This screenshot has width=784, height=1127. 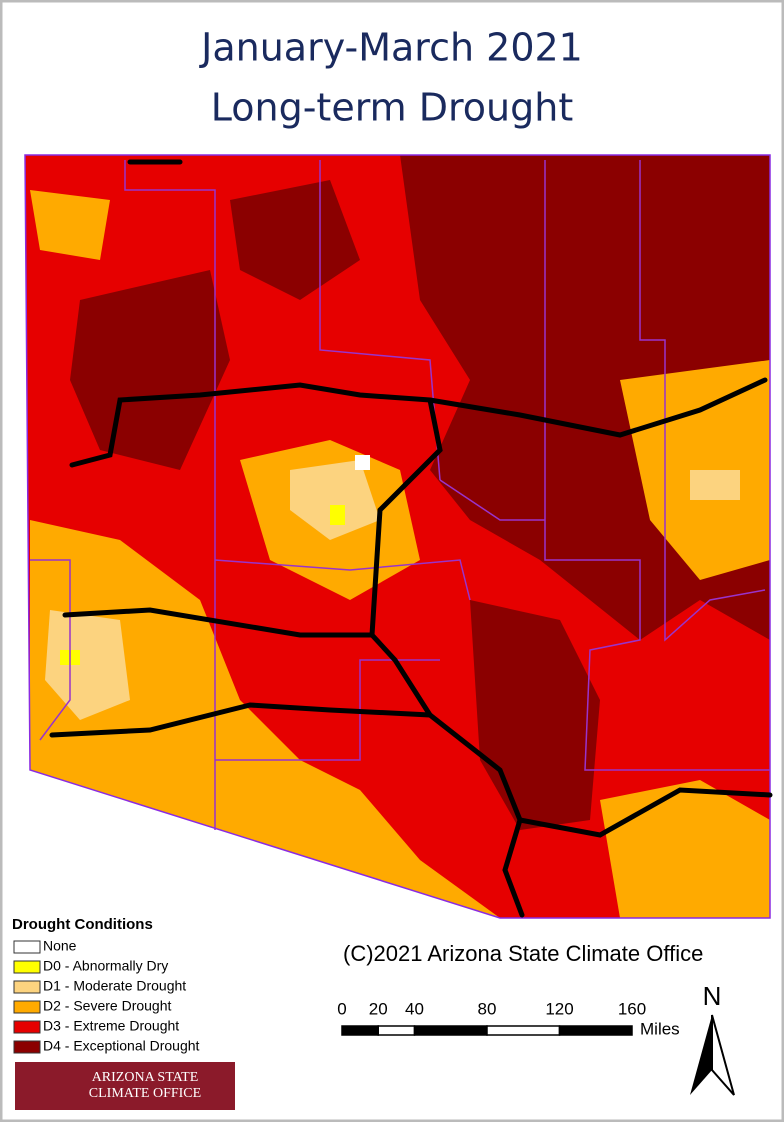 What do you see at coordinates (111, 1026) in the screenshot?
I see `legend-label: D3 - Extreme Drought` at bounding box center [111, 1026].